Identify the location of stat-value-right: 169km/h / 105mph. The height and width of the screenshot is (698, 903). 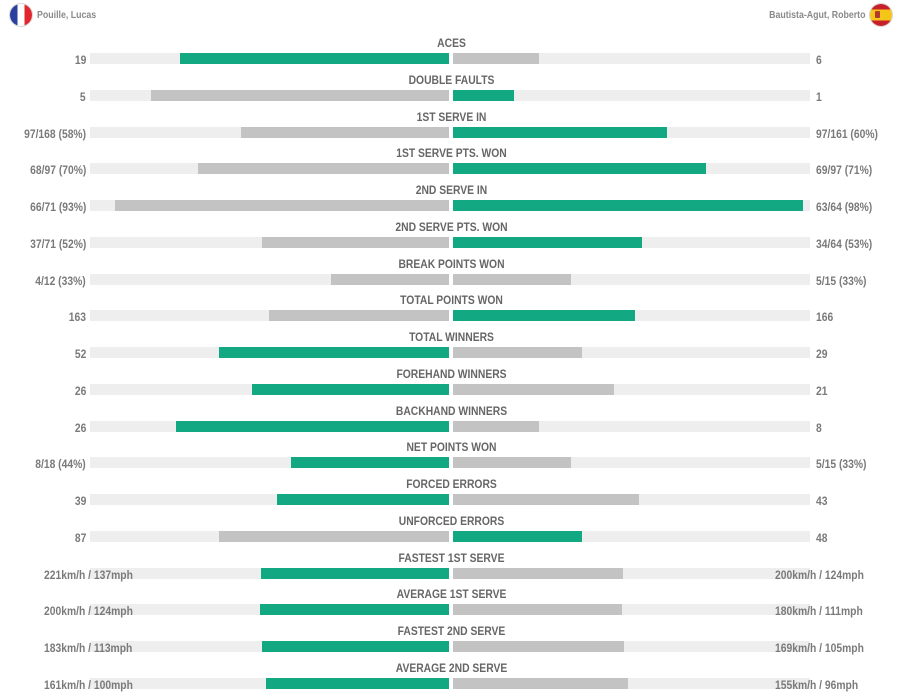
(819, 648).